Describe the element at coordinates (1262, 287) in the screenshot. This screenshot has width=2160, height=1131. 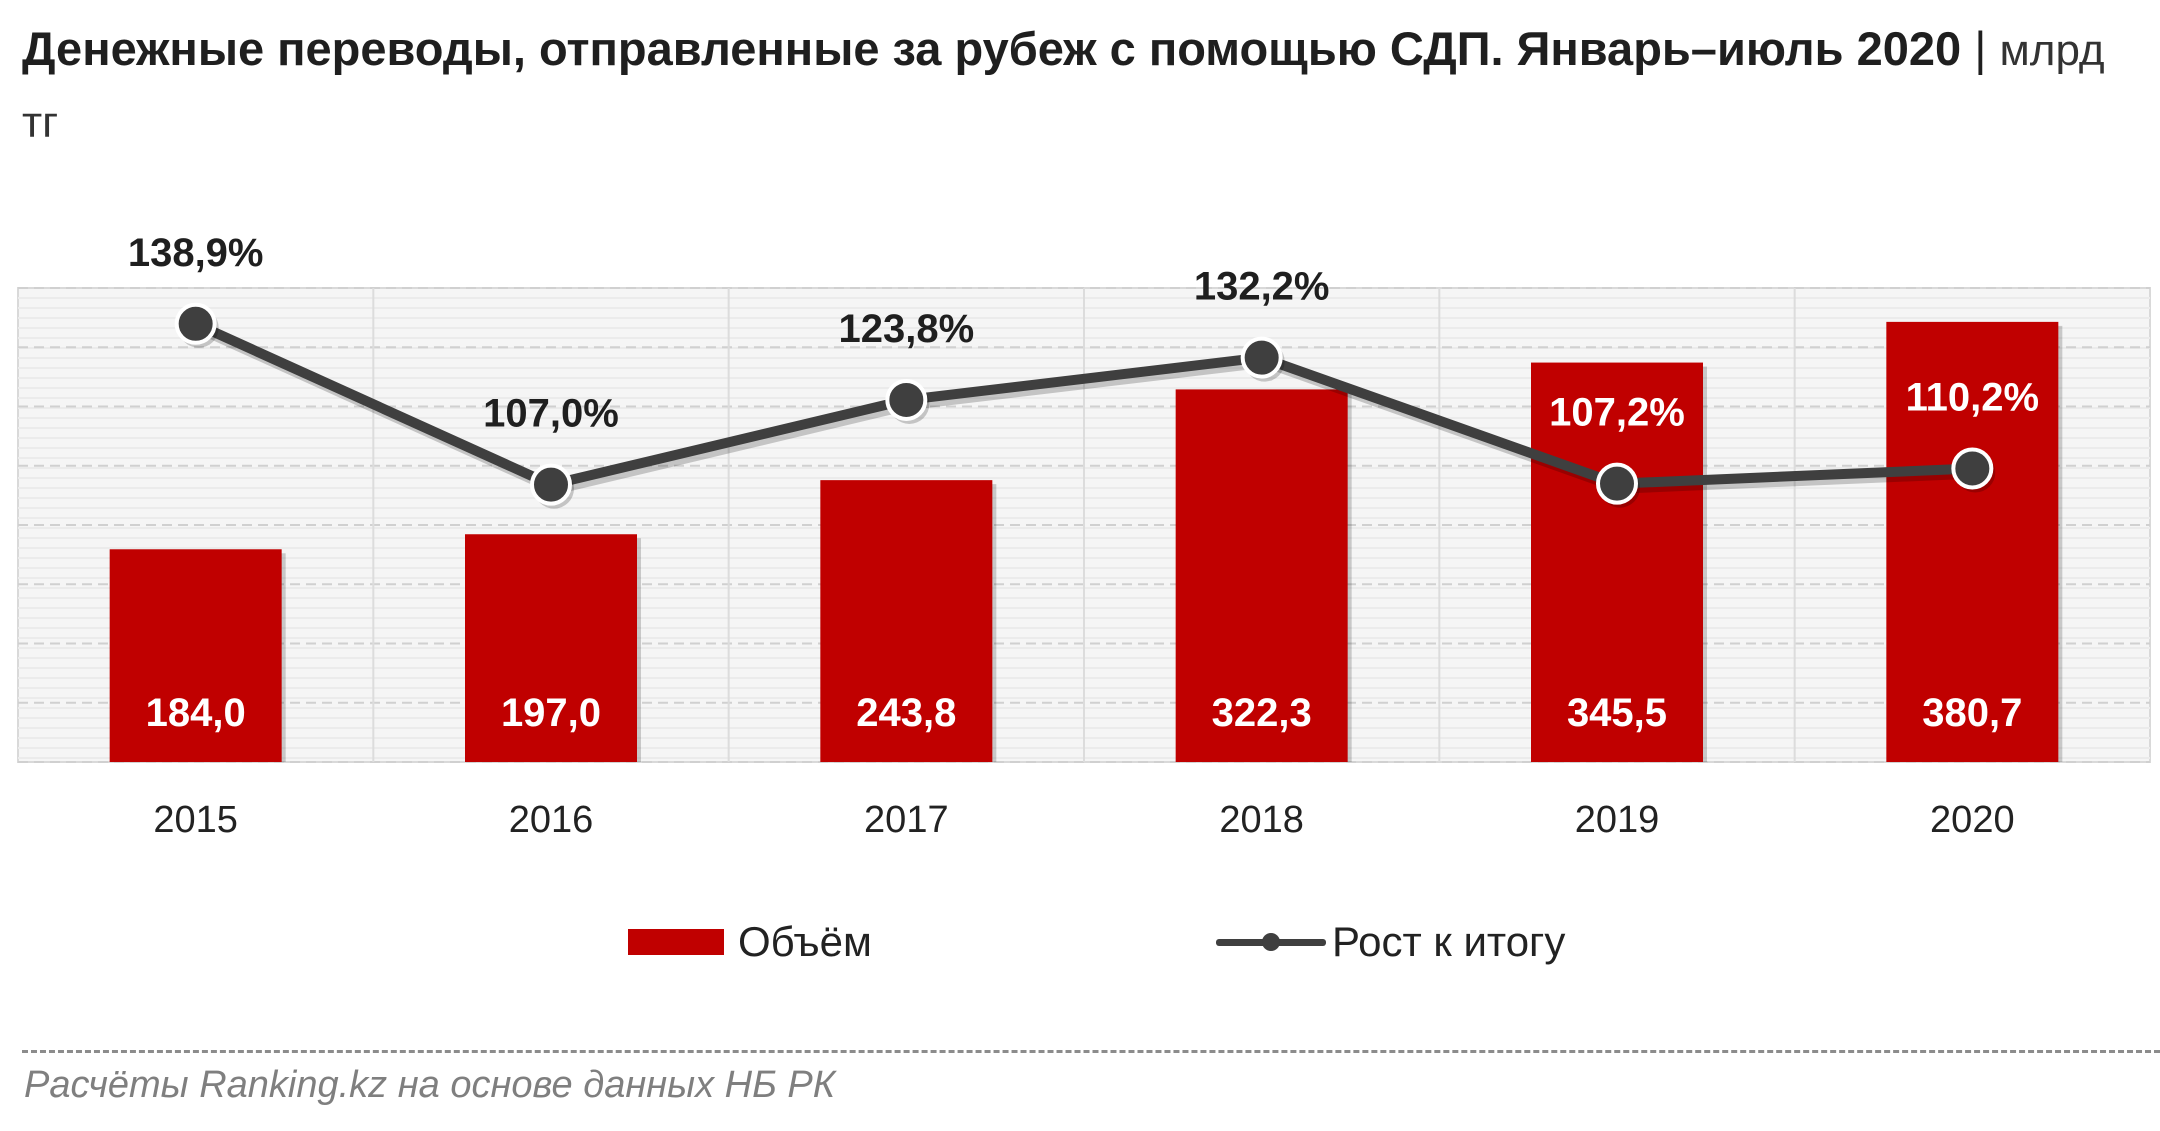
I see `line-value-label: 132,2%` at that location.